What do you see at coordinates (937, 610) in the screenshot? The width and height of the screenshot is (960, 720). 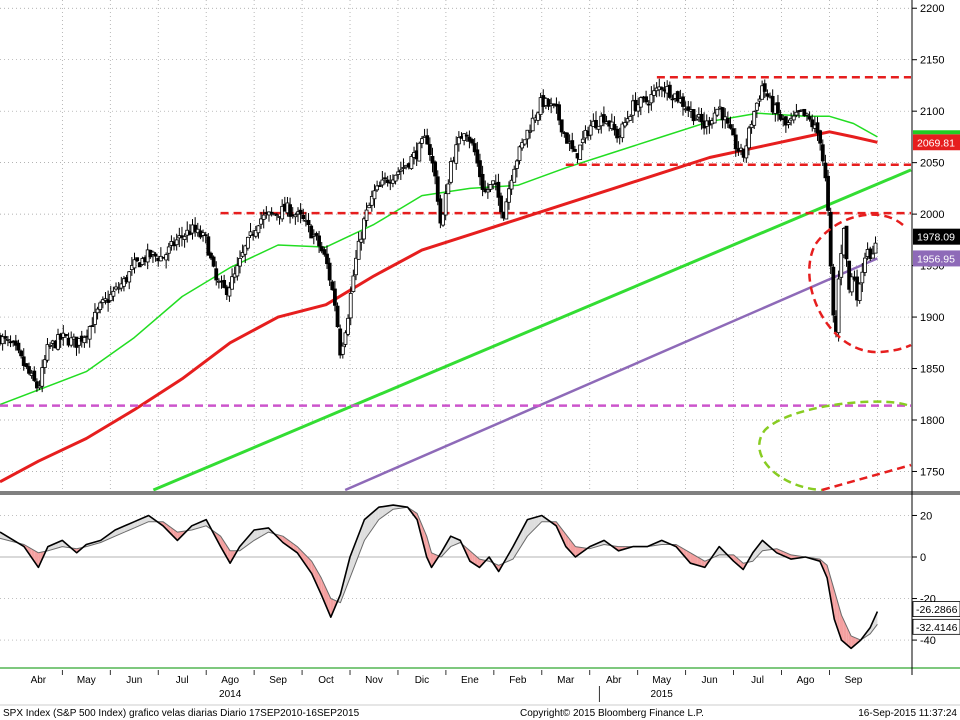 I see `osc-tag-label-0: -26.2866` at bounding box center [937, 610].